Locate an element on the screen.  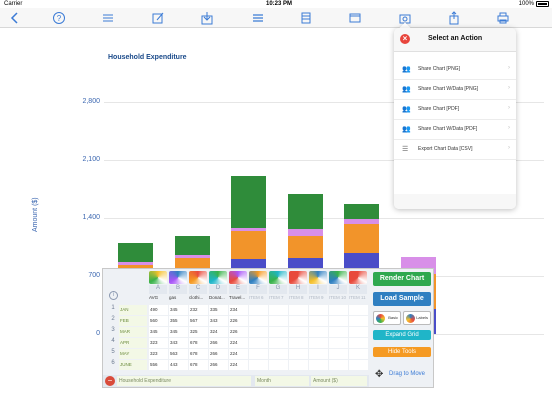
load-sample-button: Load Sample is located at coordinates (402, 299).